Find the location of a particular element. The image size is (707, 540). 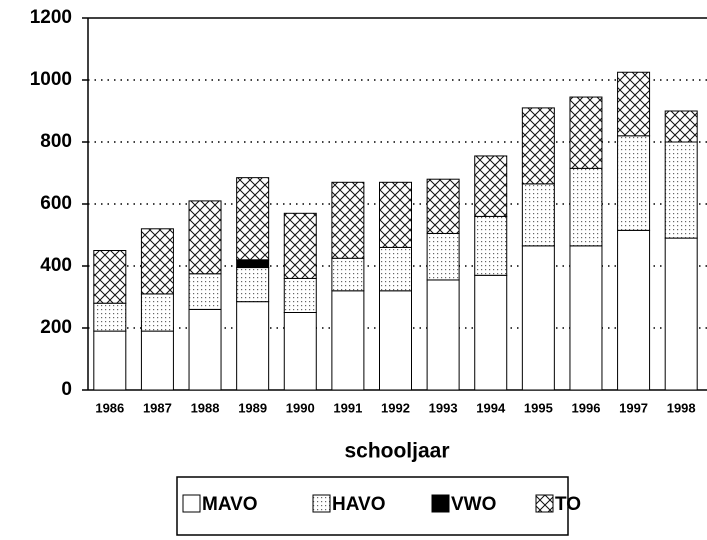

x-tick-label: 1991 is located at coordinates (347, 407).